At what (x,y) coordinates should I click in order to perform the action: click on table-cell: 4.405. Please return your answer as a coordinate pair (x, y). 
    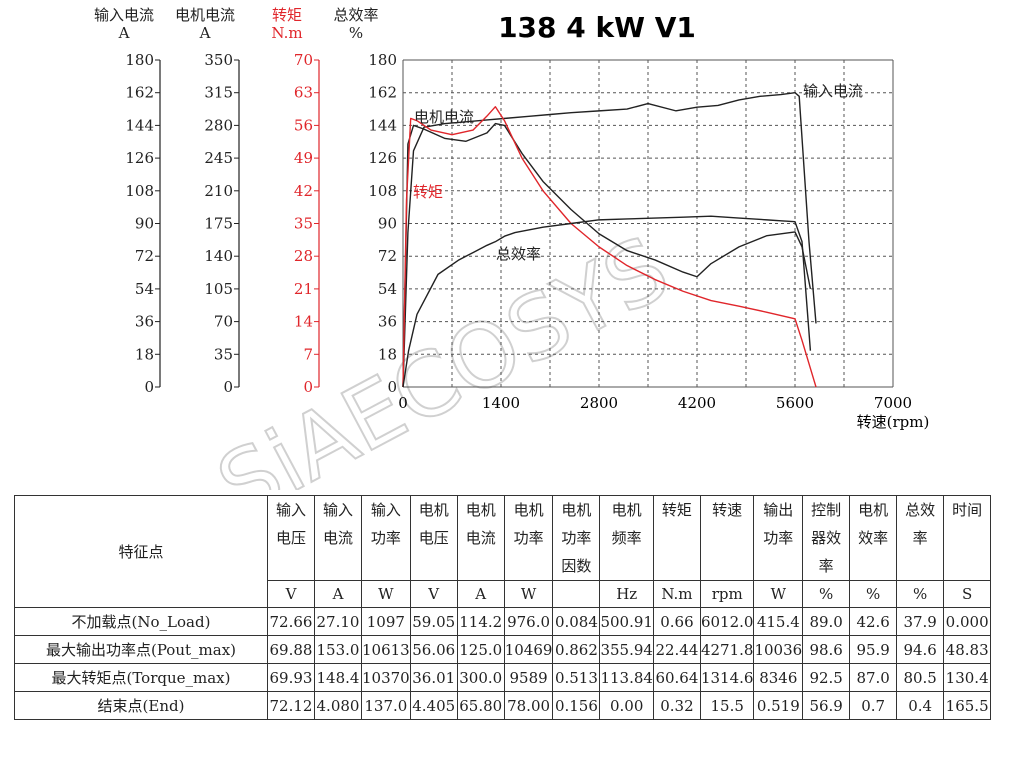
    Looking at the image, I should click on (433, 705).